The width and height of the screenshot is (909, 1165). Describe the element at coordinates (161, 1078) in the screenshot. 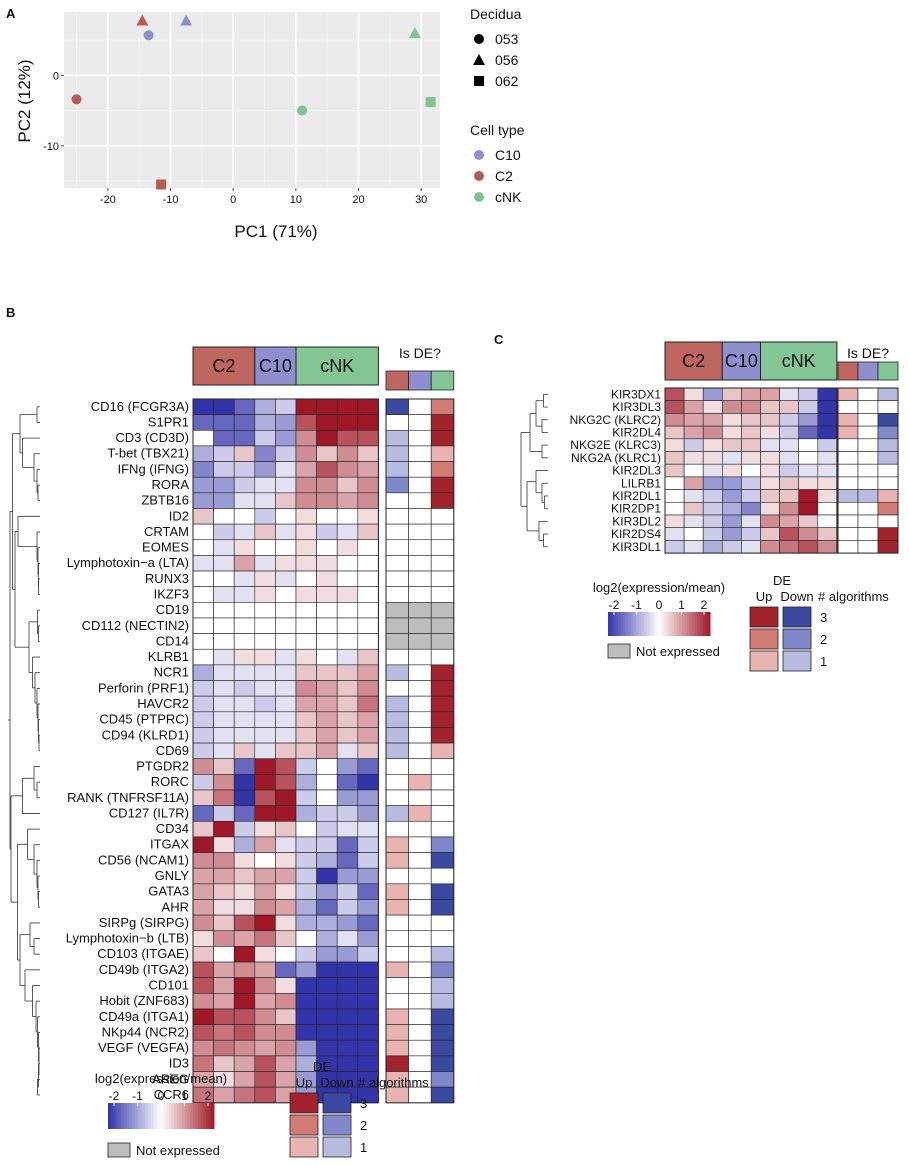

I see `colorbar-title: log2(expression/mean)` at that location.